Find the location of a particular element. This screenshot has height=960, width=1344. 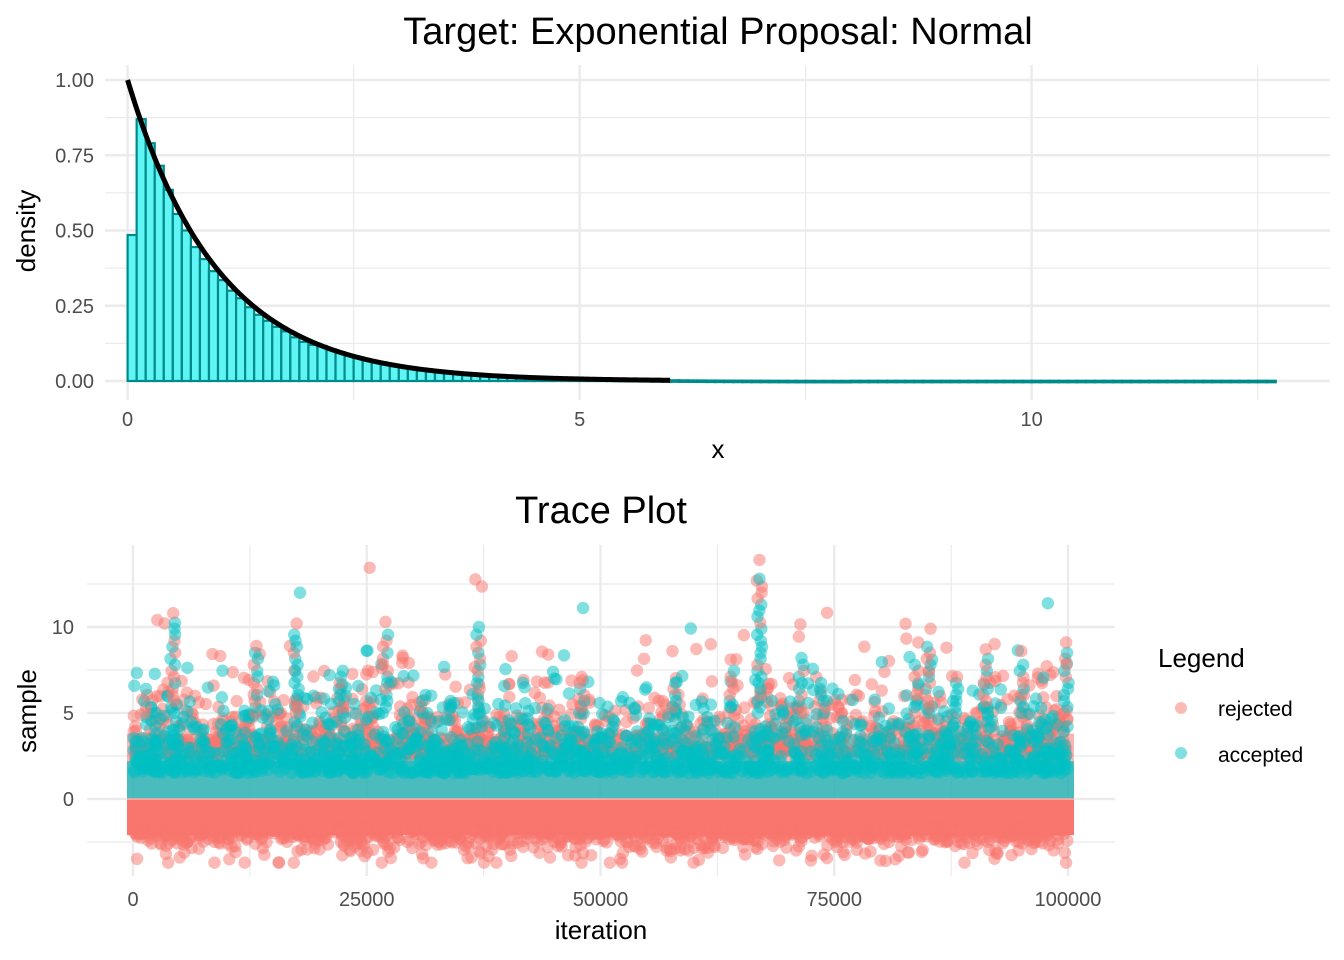

histogram-x-axis-title: x is located at coordinates (718, 449).